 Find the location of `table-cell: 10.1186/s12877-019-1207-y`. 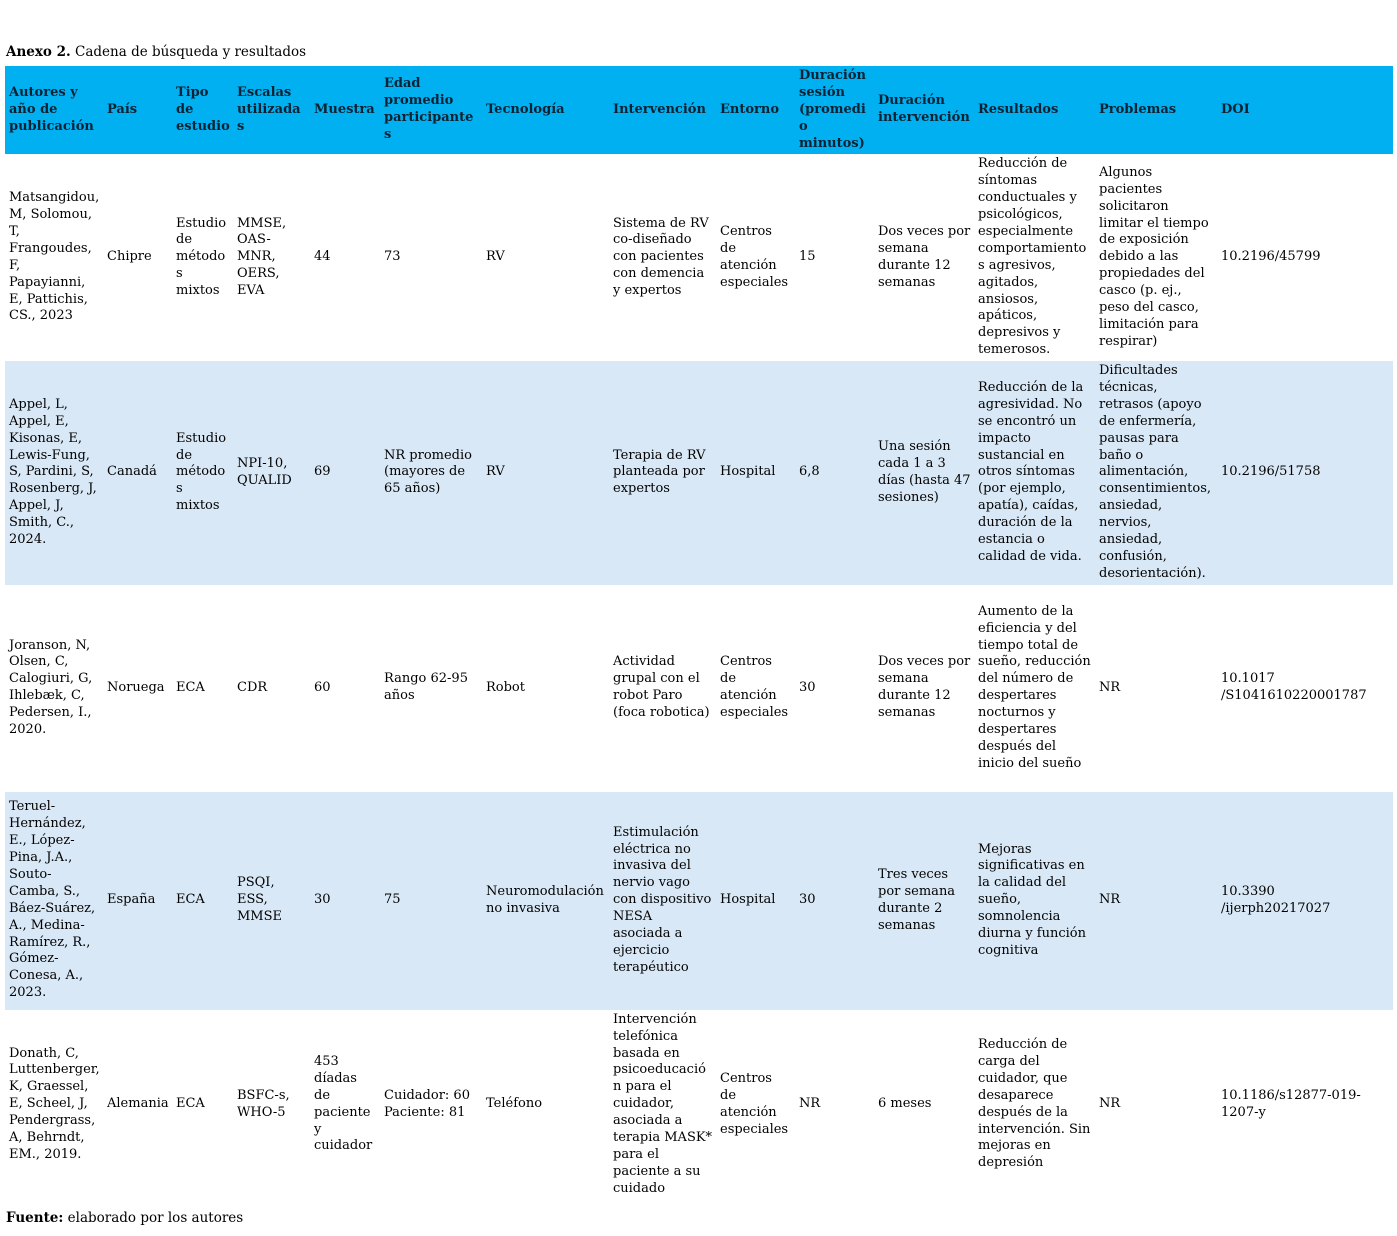

table-cell: 10.1186/s12877-019-1207-y is located at coordinates (1291, 1103).